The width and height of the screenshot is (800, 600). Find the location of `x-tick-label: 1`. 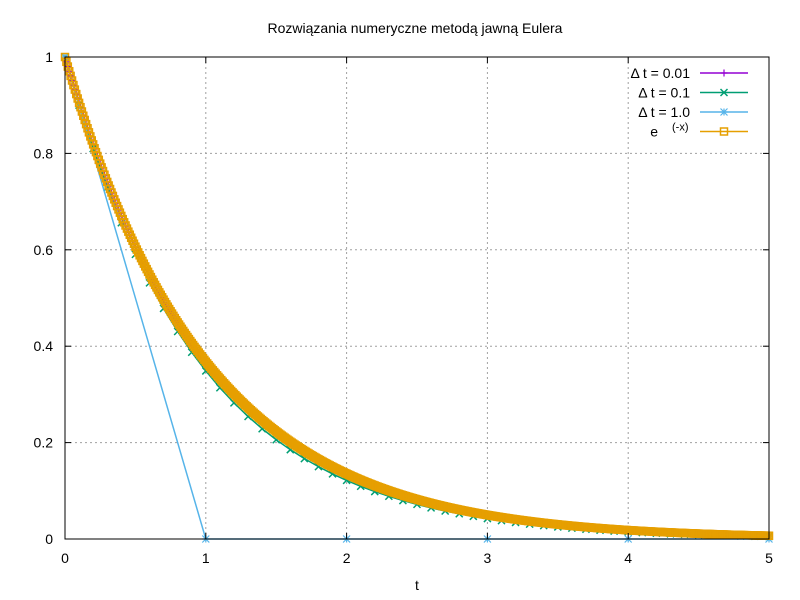

x-tick-label: 1 is located at coordinates (206, 558).